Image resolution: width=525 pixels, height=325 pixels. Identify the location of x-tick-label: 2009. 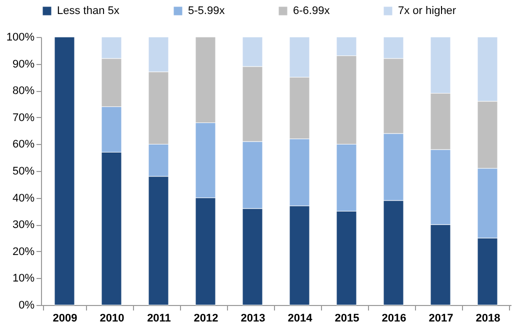
(65, 318).